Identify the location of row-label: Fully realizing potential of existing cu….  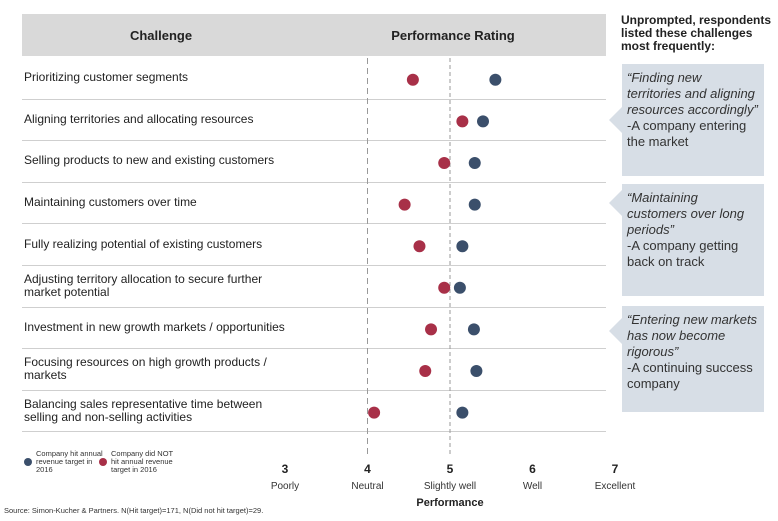
(143, 243).